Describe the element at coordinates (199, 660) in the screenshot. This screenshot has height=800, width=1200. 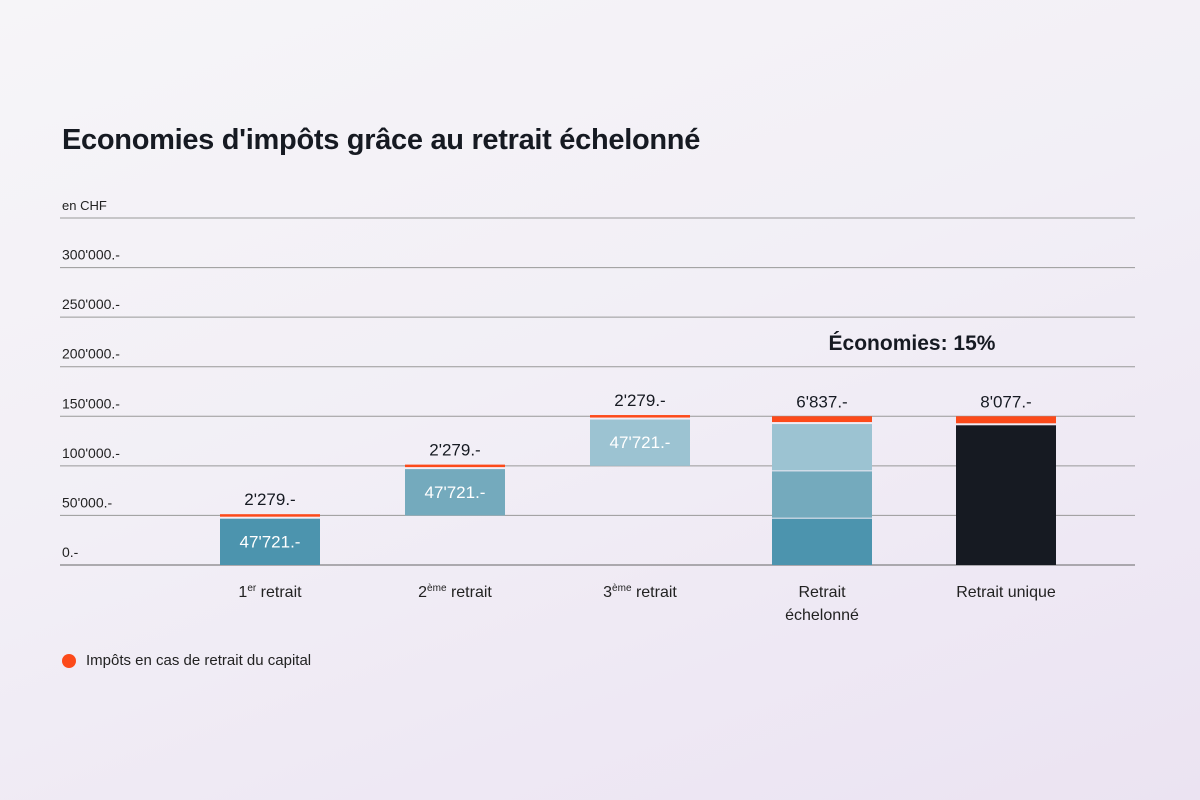
I see `legend-label-tax: Impôts en cas de retrait du capital` at that location.